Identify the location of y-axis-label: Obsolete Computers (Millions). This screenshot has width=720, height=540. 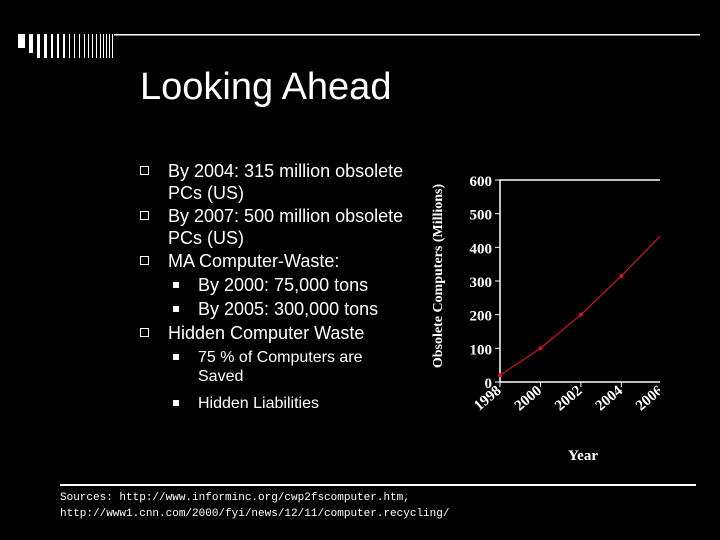
(438, 276).